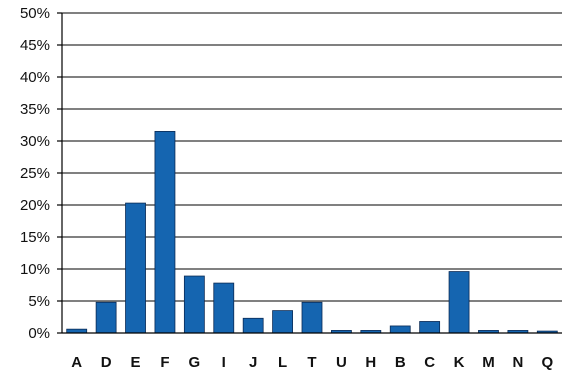 This screenshot has width=564, height=375. Describe the element at coordinates (35, 205) in the screenshot. I see `y-tick-label: 20%` at that location.